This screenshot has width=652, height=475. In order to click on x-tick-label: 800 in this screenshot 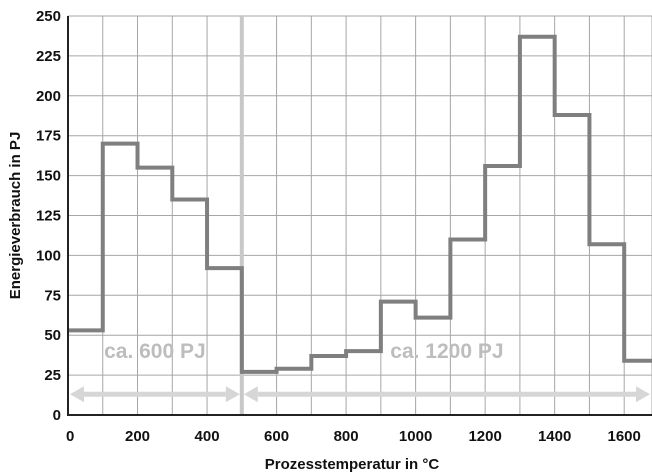, I will do `click(346, 436)`.